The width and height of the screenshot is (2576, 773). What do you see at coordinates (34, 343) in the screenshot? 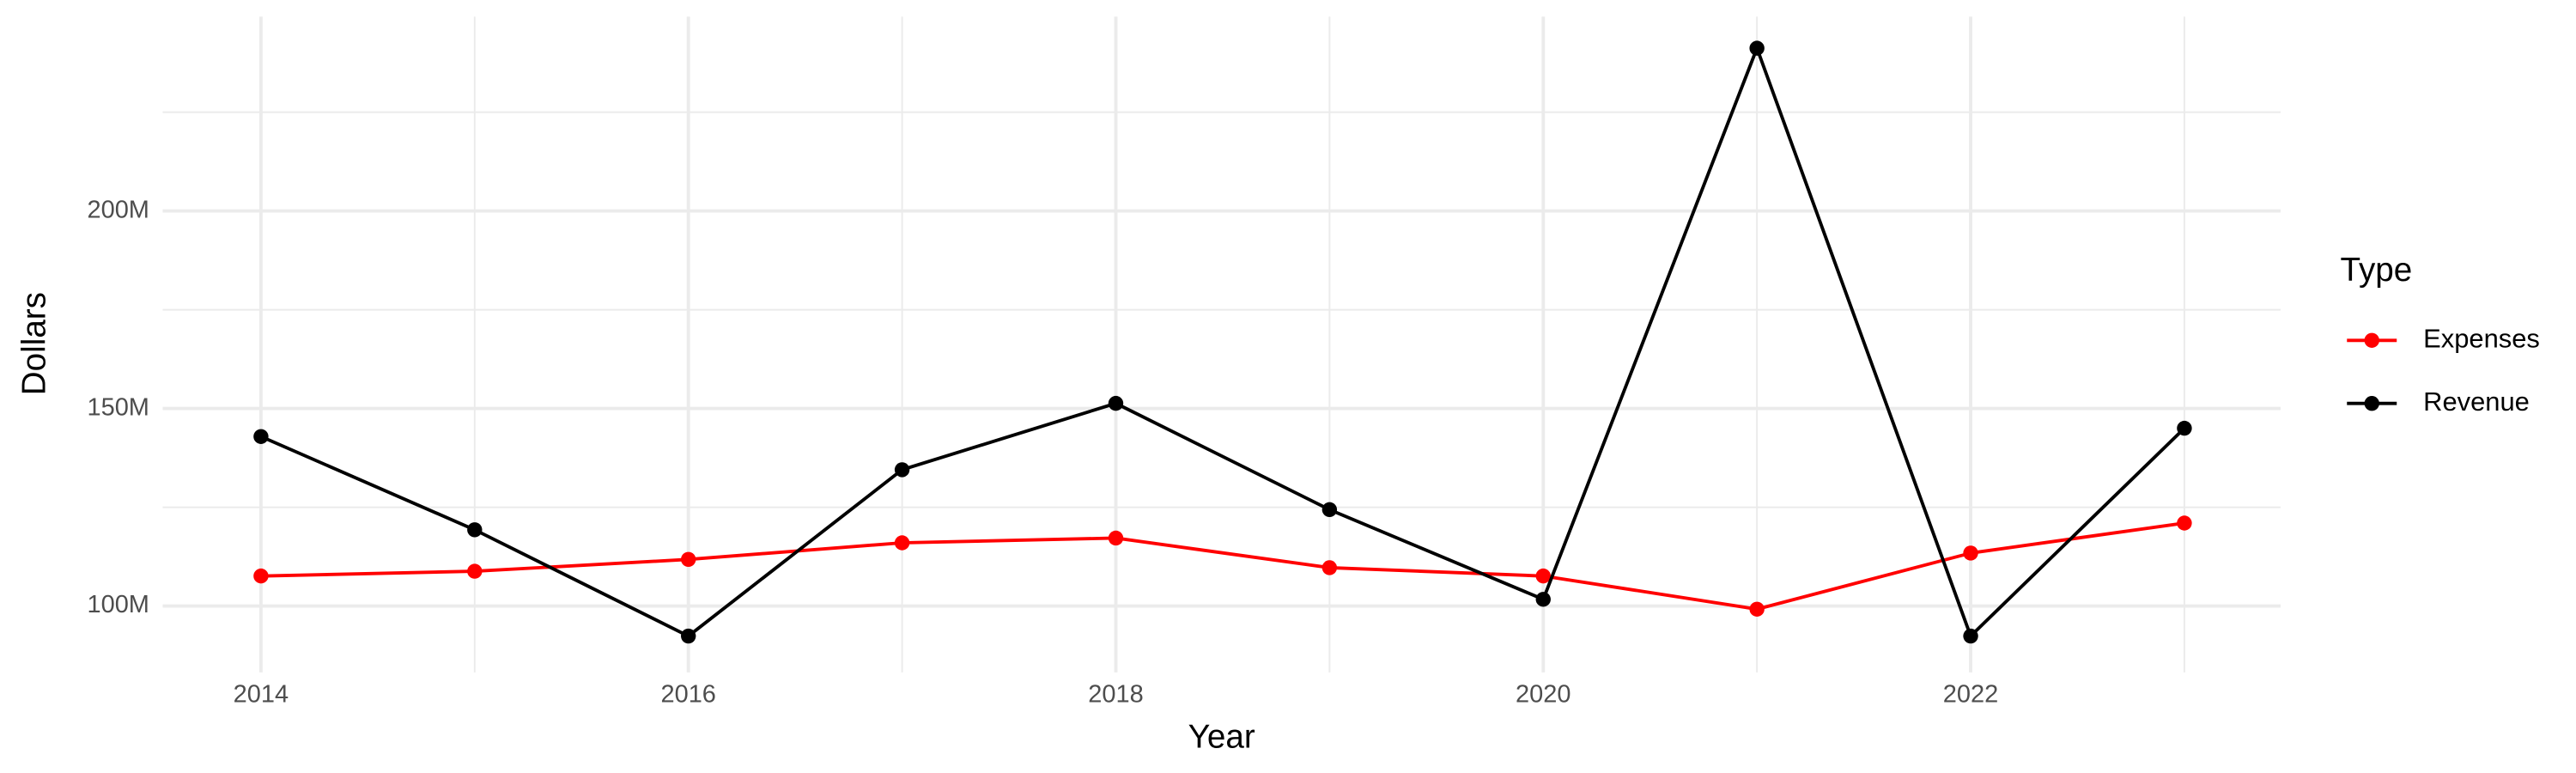
I see `y-axis-title: Dollars` at bounding box center [34, 343].